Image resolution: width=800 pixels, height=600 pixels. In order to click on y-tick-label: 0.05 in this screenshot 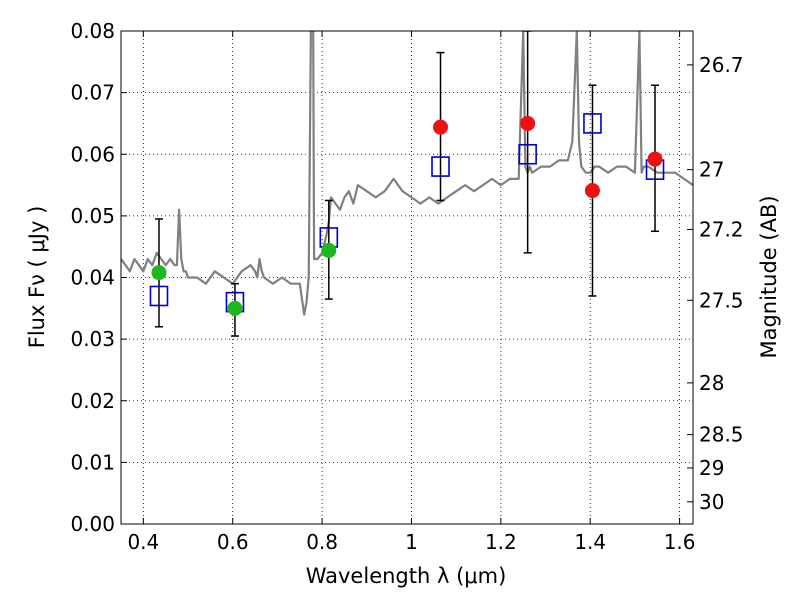, I will do `click(92, 216)`.